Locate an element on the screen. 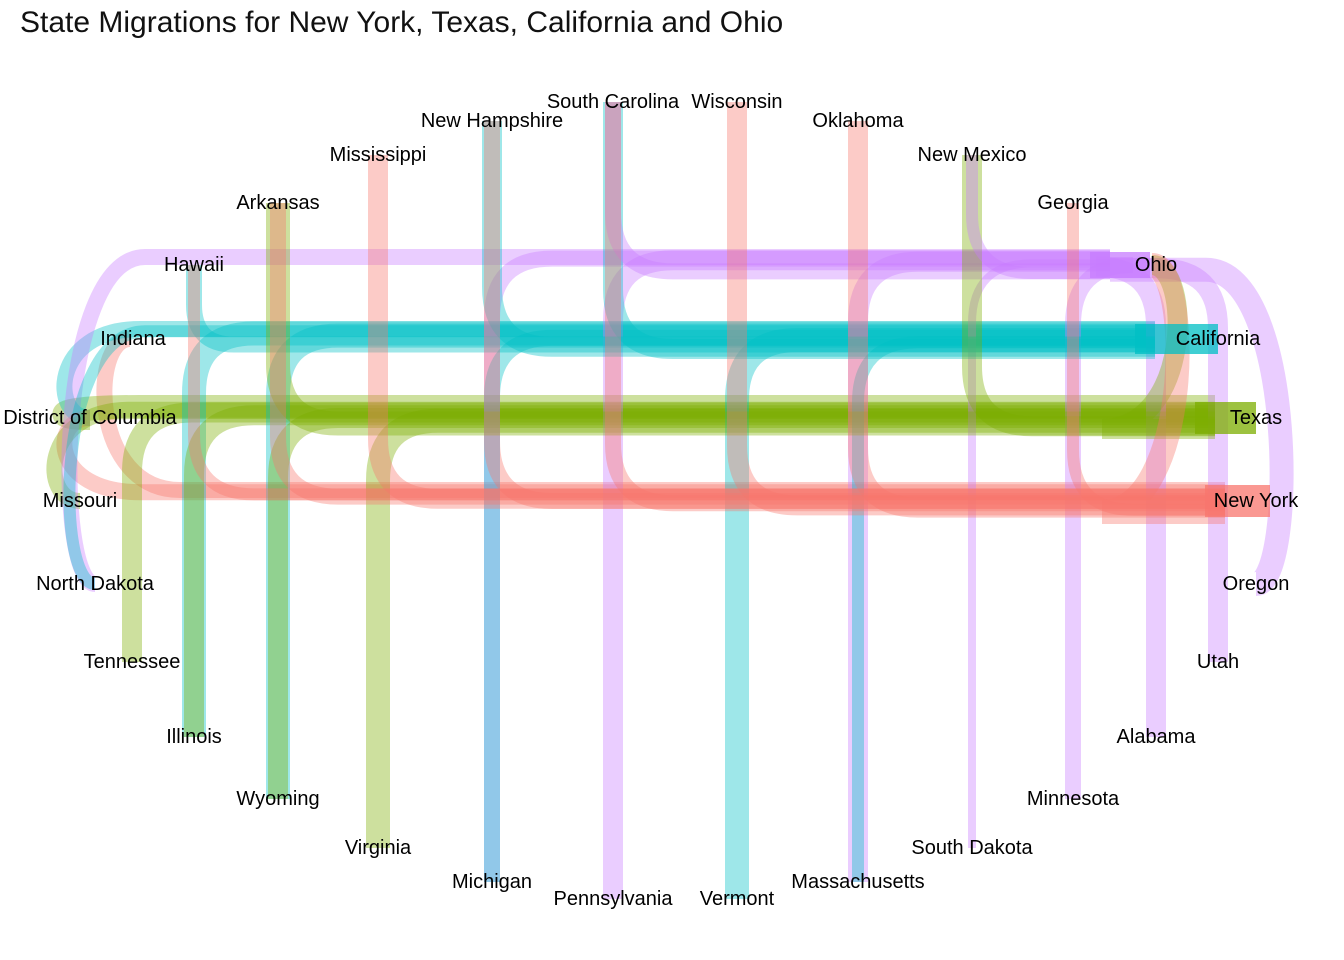  flow-massachusetts-to-california is located at coordinates (1003, 609).